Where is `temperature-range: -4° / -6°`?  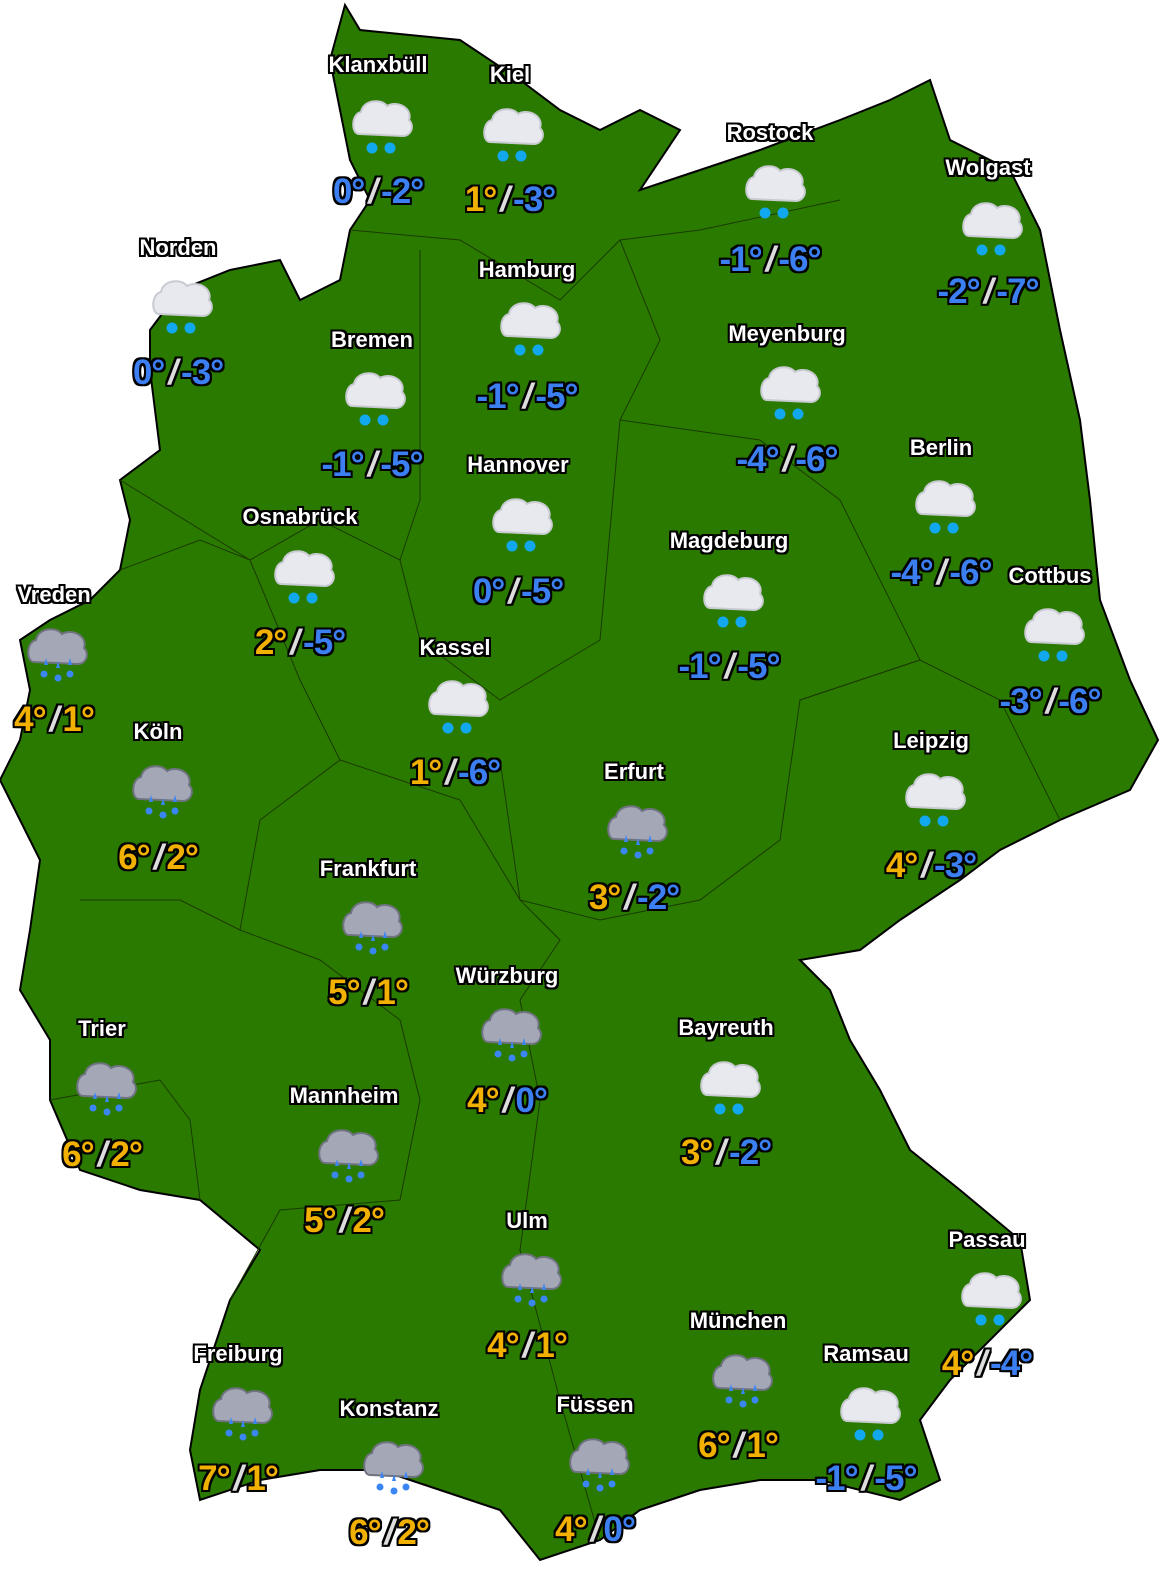
temperature-range: -4° / -6° is located at coordinates (942, 573).